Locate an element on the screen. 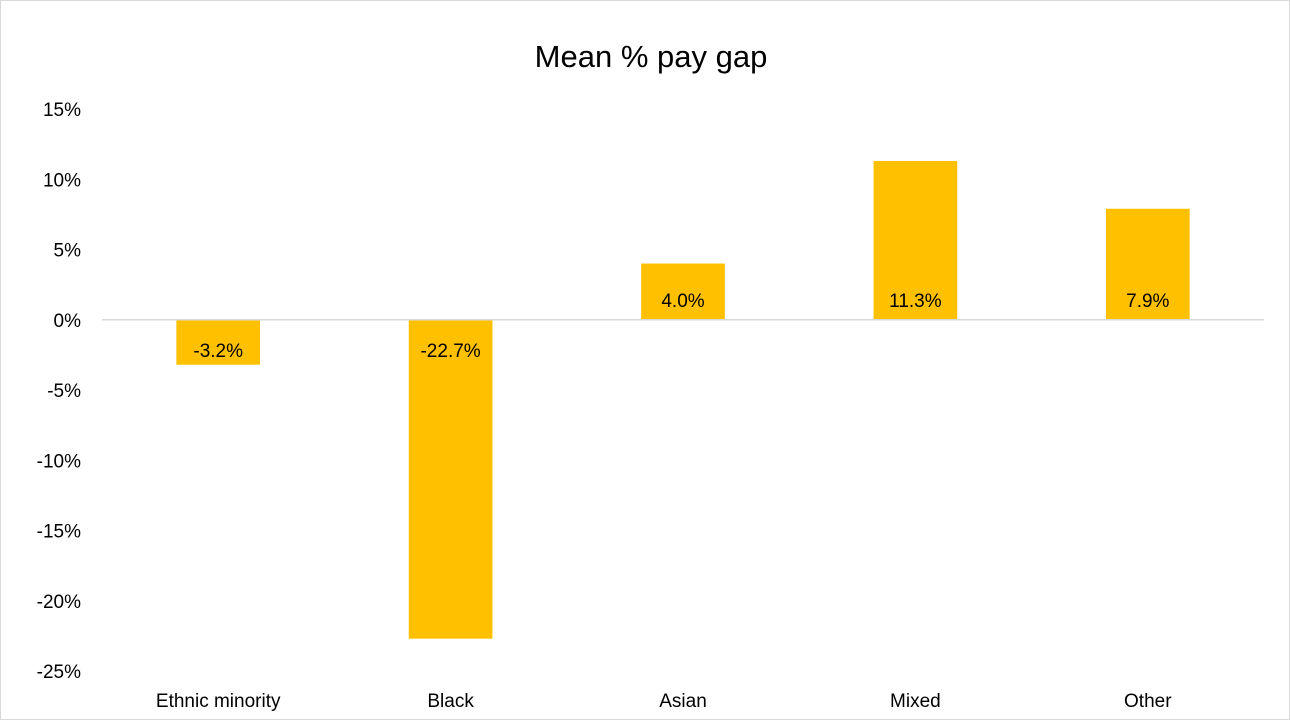 Image resolution: width=1290 pixels, height=721 pixels. category-label: Other is located at coordinates (1148, 701).